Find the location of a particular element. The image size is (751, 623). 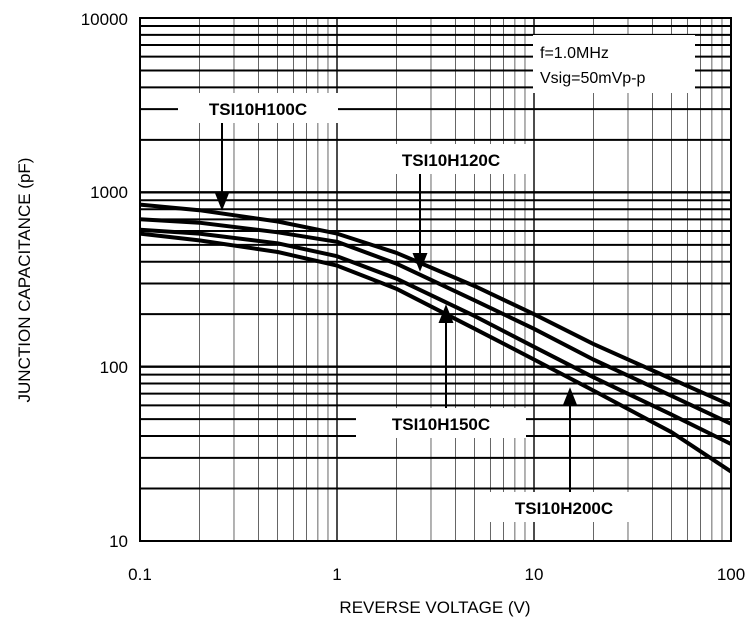

callout-box-150c is located at coordinates (441, 423).